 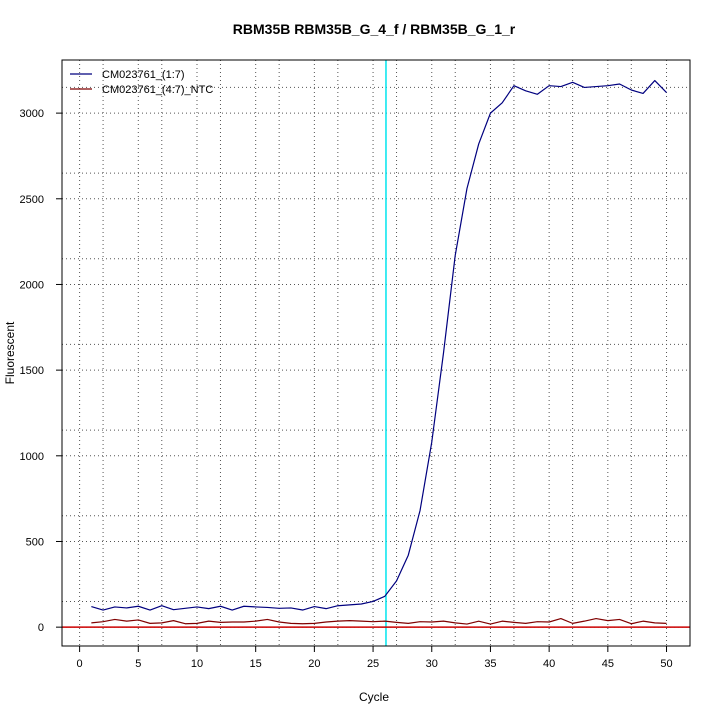 What do you see at coordinates (549, 664) in the screenshot?
I see `x-tick-label: 40` at bounding box center [549, 664].